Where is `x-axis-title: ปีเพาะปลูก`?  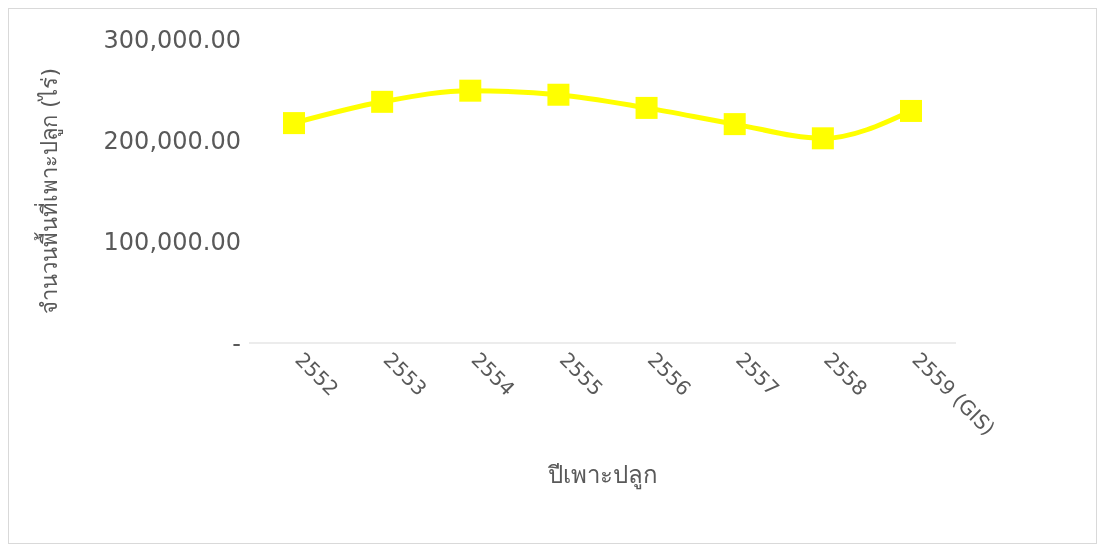 x-axis-title: ปีเพาะปลูก is located at coordinates (602, 475).